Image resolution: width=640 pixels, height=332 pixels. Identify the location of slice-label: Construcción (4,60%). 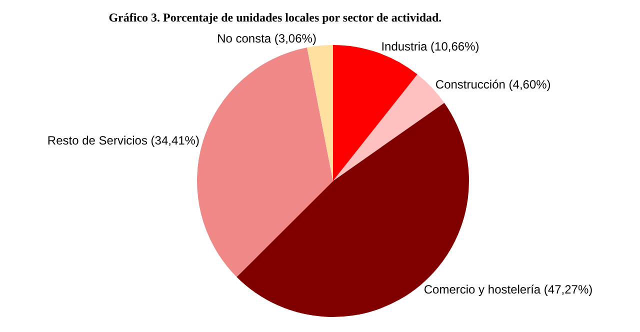
(493, 84).